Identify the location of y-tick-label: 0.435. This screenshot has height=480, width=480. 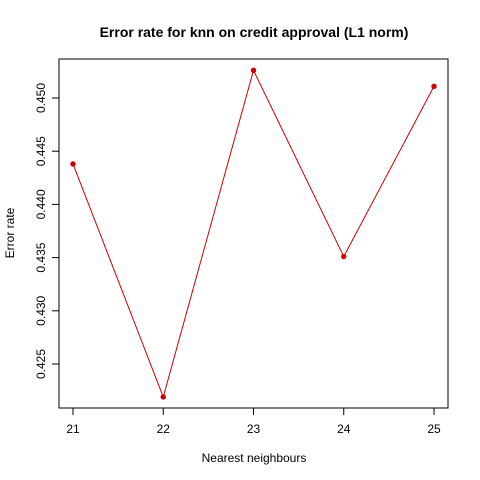
(41, 257).